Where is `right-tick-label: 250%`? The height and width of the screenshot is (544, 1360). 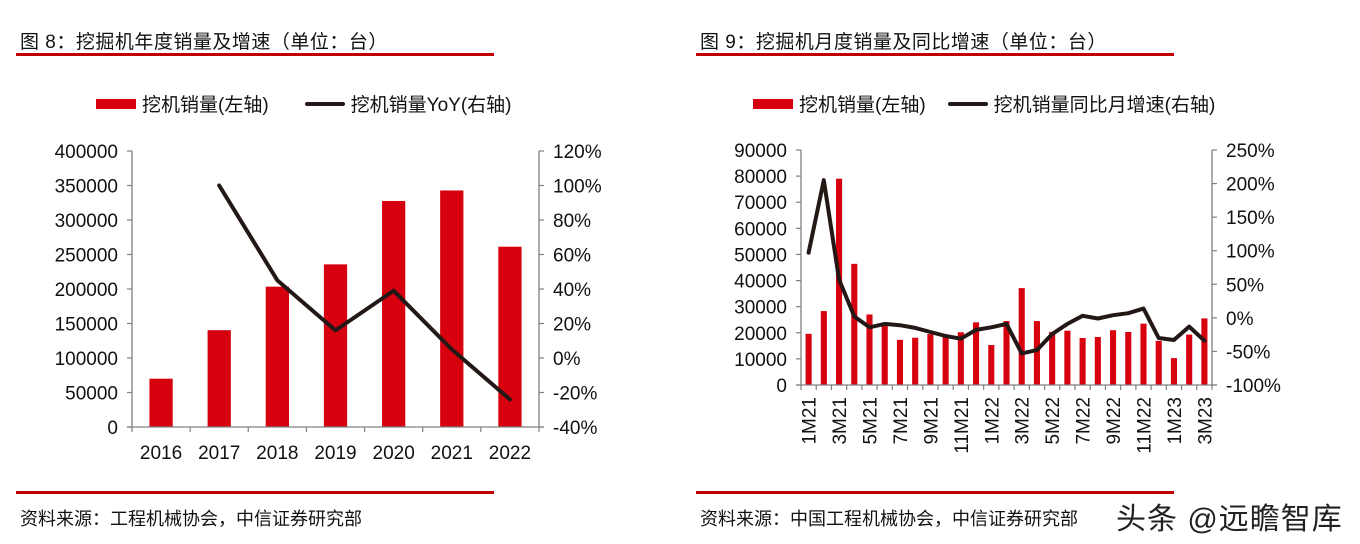
right-tick-label: 250% is located at coordinates (1250, 151).